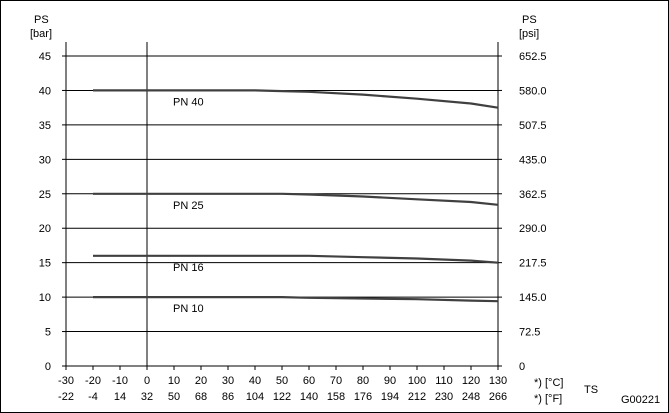 The height and width of the screenshot is (413, 669). What do you see at coordinates (309, 381) in the screenshot?
I see `x-celsius-label-9: 60` at bounding box center [309, 381].